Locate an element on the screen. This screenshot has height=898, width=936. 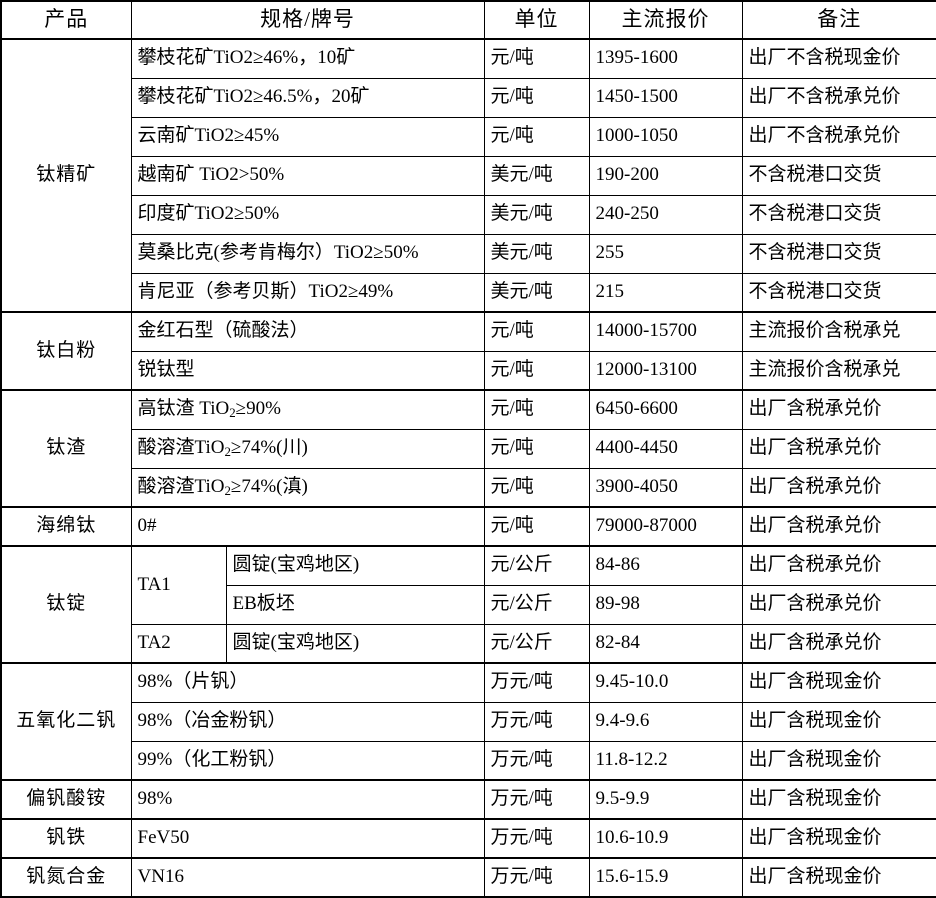
table-row: 钒铁 FeV50 万元/吨 10.6-10.9 出厂含税现金价 is located at coordinates (468, 838).